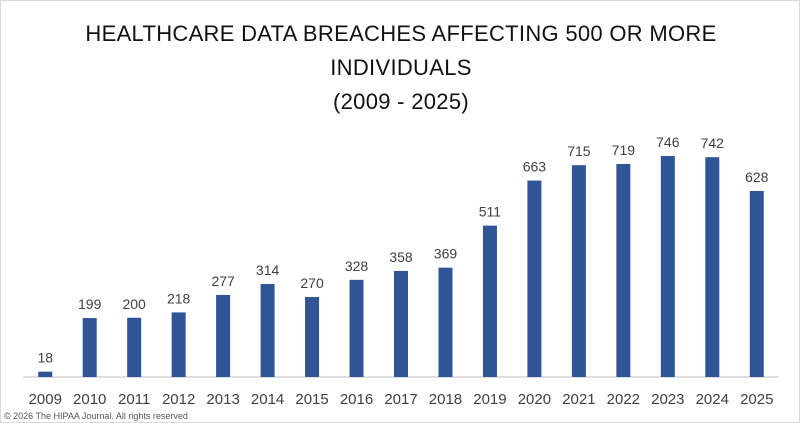 This screenshot has height=423, width=800. I want to click on x-tick-label: 2021, so click(578, 399).